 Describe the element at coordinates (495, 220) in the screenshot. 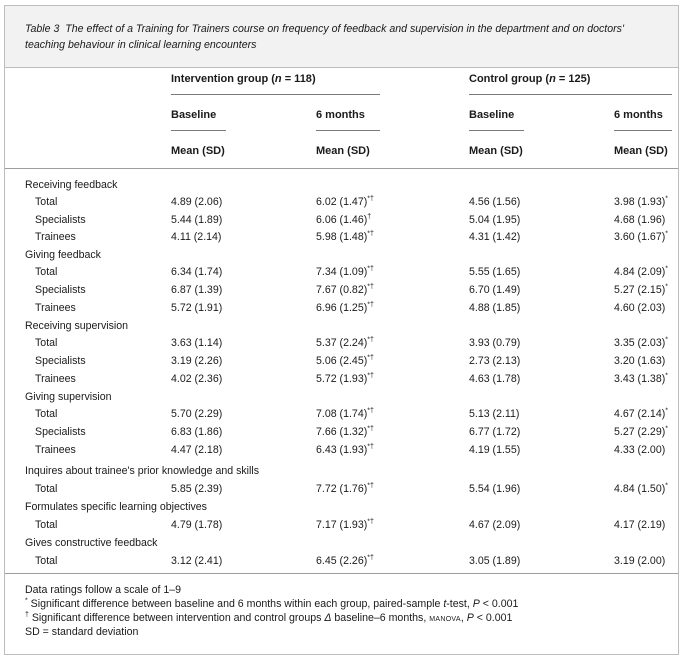

I see `cell-c3: 5.04 (1.95)` at that location.